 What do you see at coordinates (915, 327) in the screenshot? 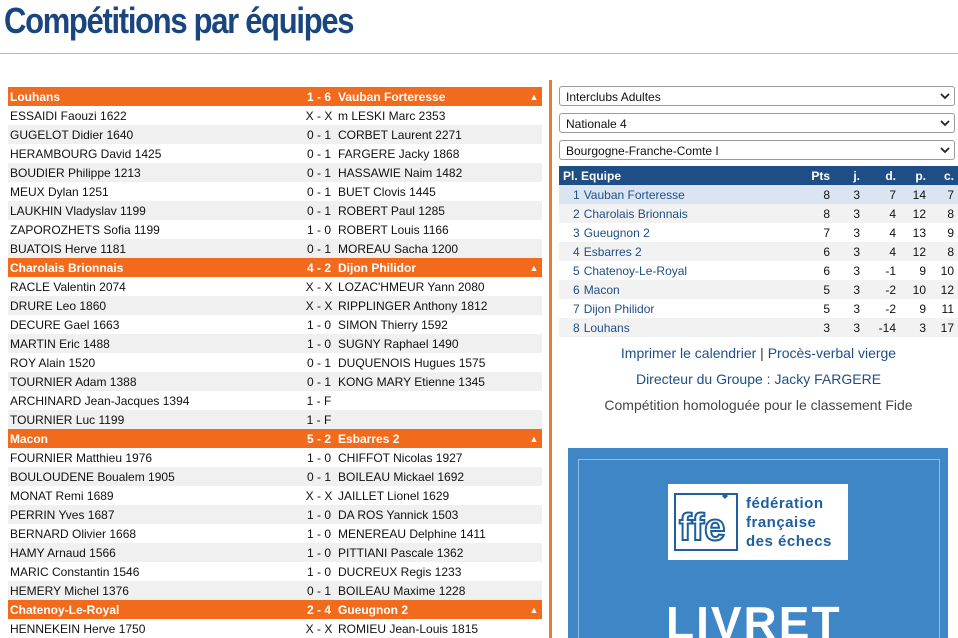
I see `ranking-p: 3` at bounding box center [915, 327].